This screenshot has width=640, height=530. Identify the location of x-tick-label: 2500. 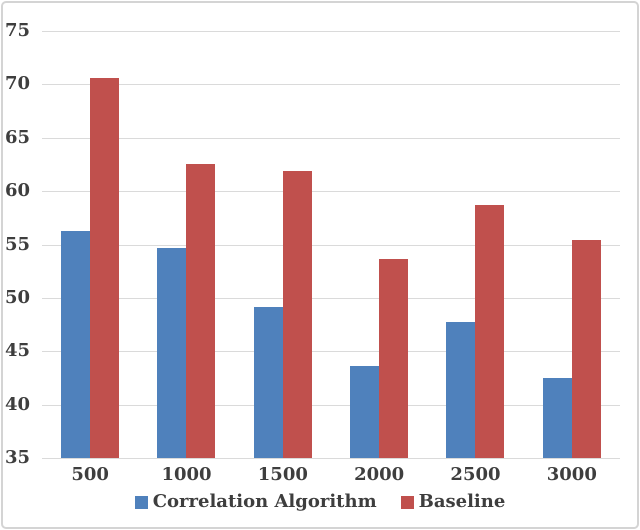
(475, 474).